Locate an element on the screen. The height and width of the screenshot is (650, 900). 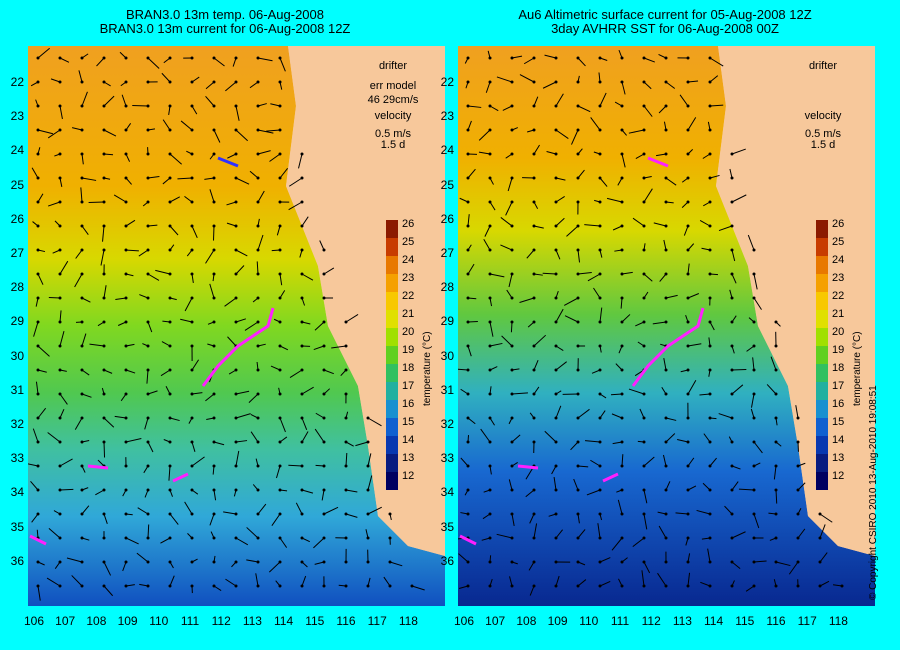
lon-tick-114: 114 is located at coordinates (284, 621).